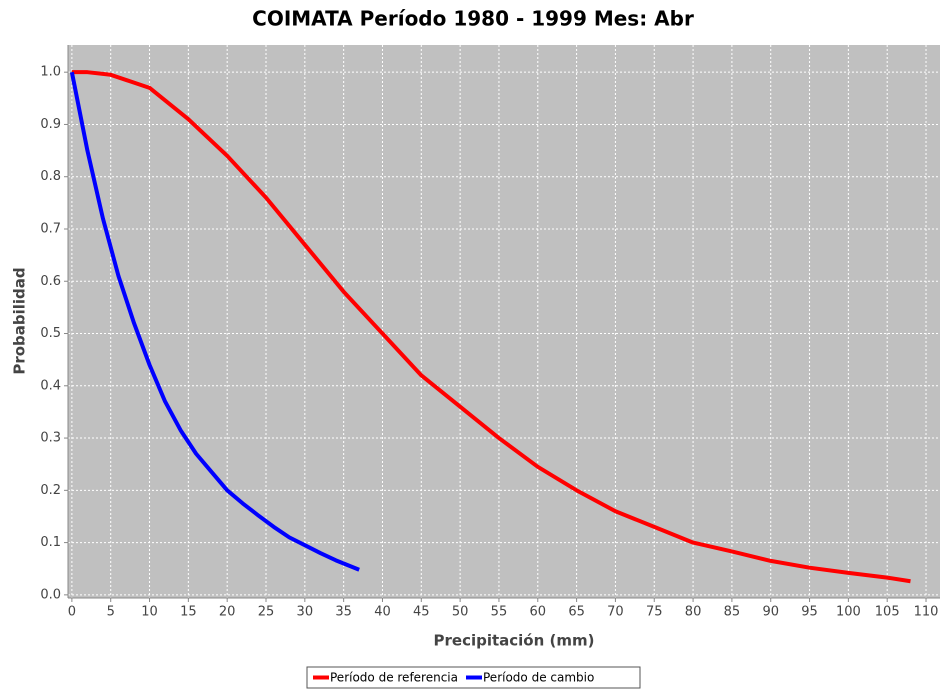 The height and width of the screenshot is (692, 946). I want to click on x-tick-label: 20, so click(227, 612).